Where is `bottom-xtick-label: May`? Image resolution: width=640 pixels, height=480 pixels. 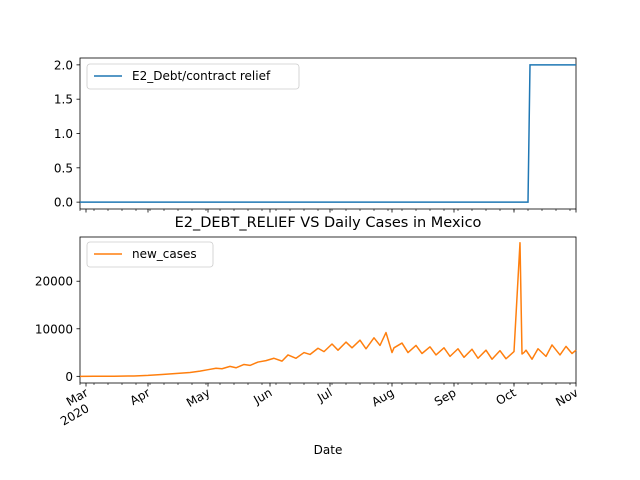 bottom-xtick-label: May is located at coordinates (198, 397).